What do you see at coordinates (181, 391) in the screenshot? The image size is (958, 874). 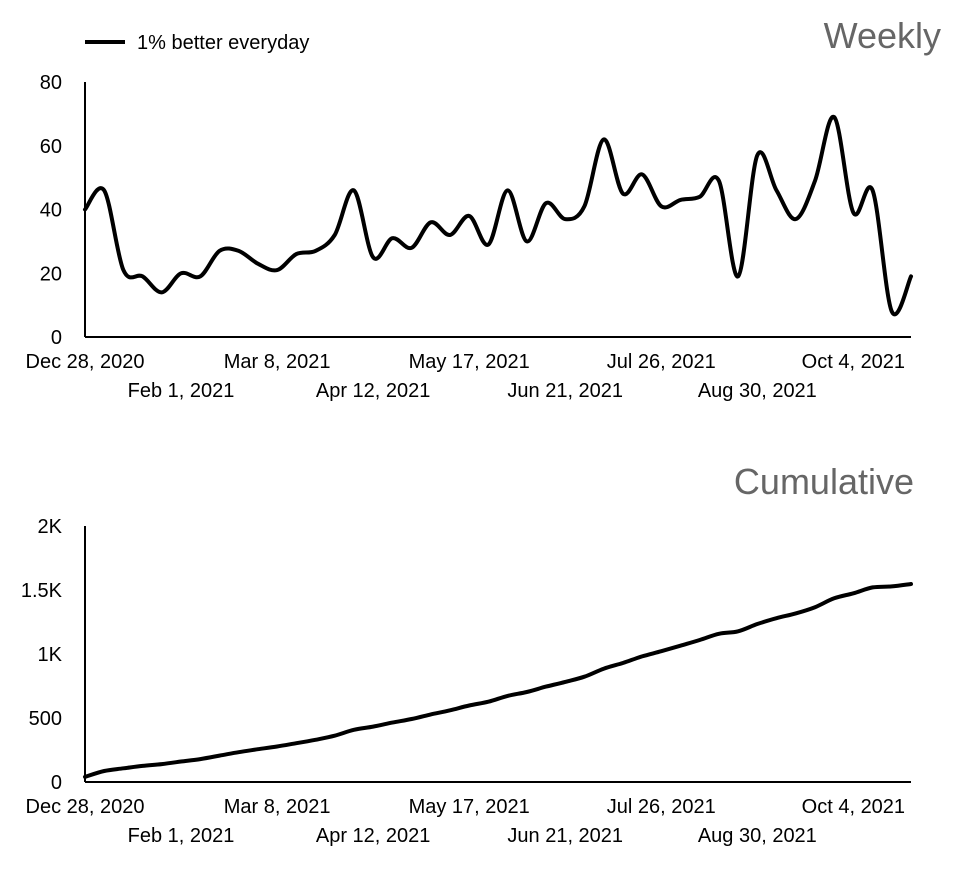 I see `weekly-x-tick-label: Feb 1, 2021` at bounding box center [181, 391].